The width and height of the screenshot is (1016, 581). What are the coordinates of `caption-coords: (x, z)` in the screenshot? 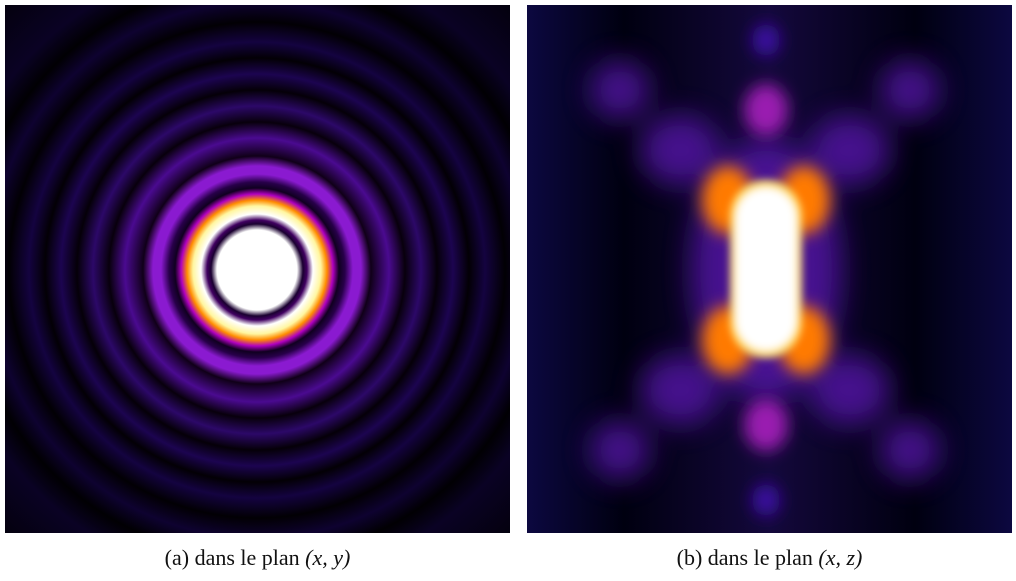 It's located at (840, 557).